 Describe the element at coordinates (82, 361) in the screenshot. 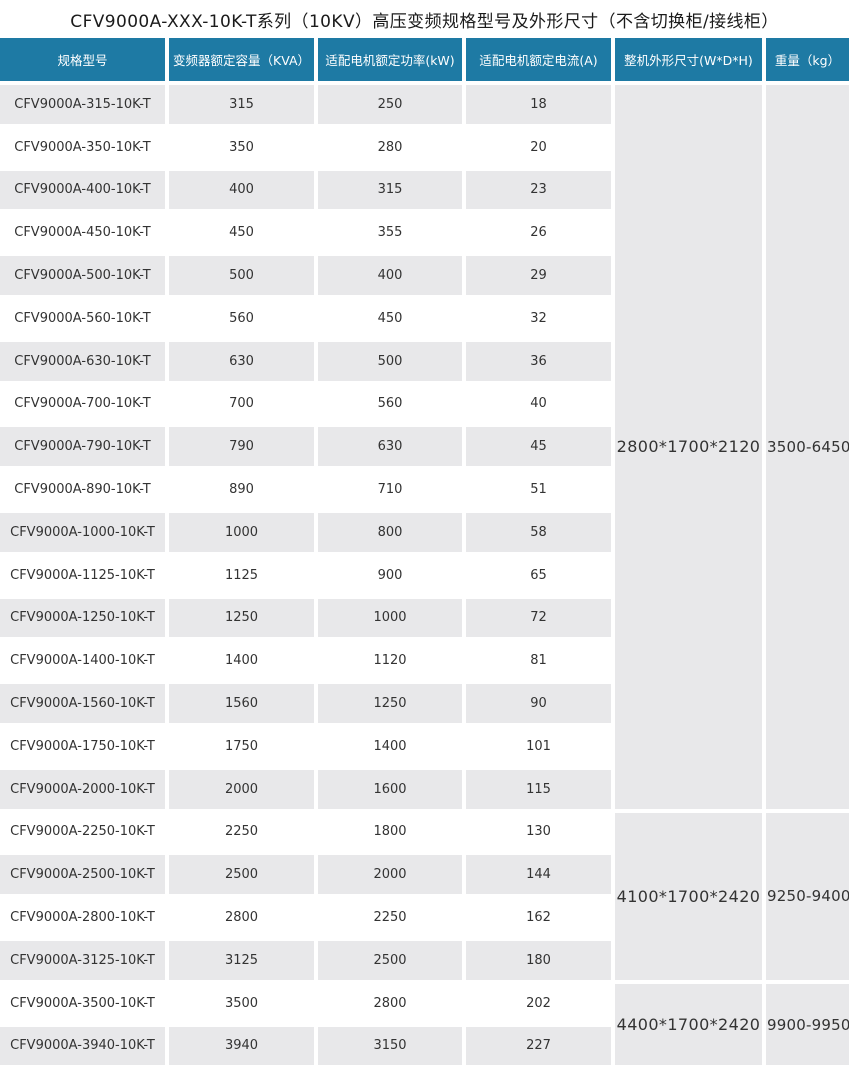

I see `model-cell: CFV9000A-630-10K-T` at that location.